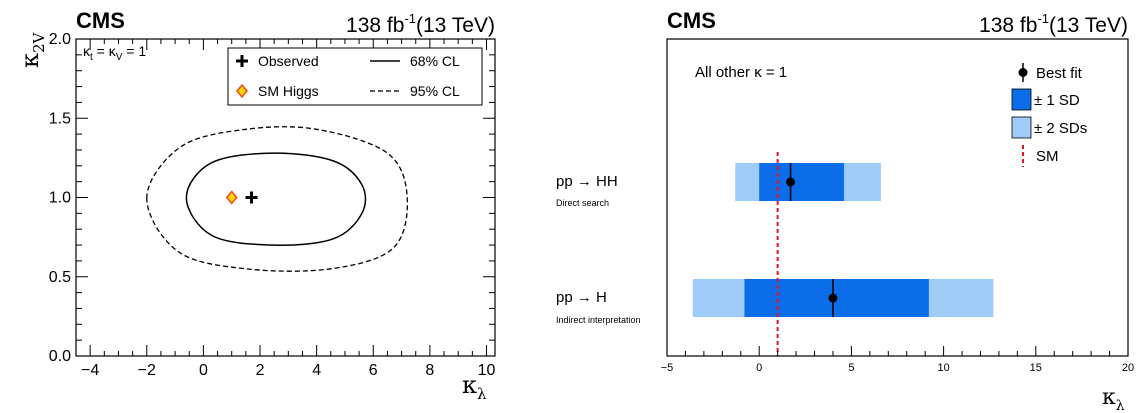 This screenshot has height=413, width=1140. I want to click on row-label-pp-hh: pp → HH, so click(587, 181).